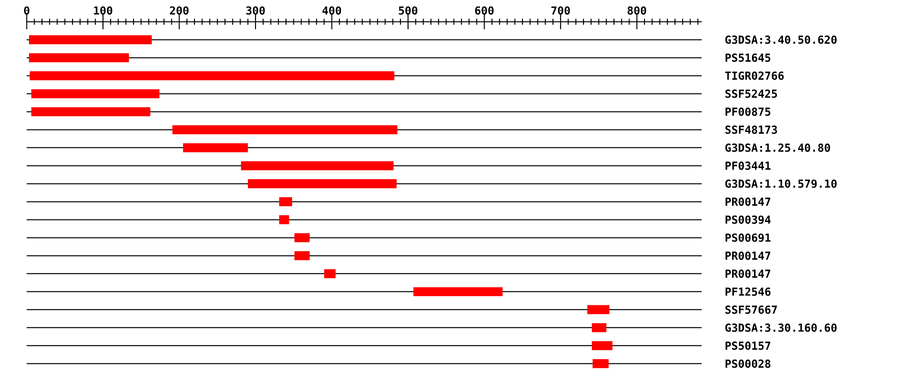 Image resolution: width=900 pixels, height=382 pixels. I want to click on y-tick-label: SSF52425, so click(751, 94).